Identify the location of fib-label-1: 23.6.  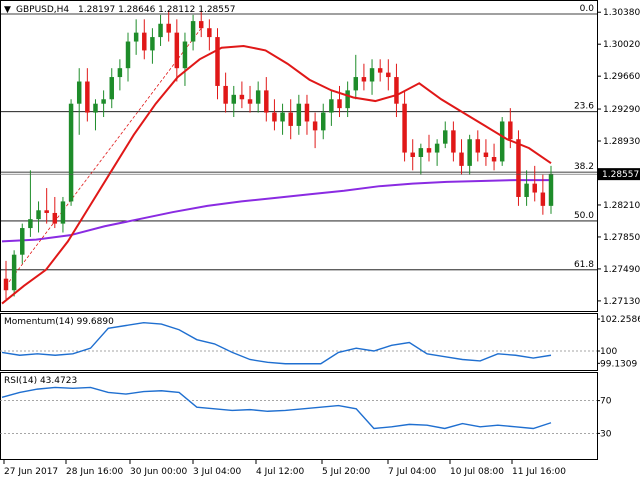
(584, 107).